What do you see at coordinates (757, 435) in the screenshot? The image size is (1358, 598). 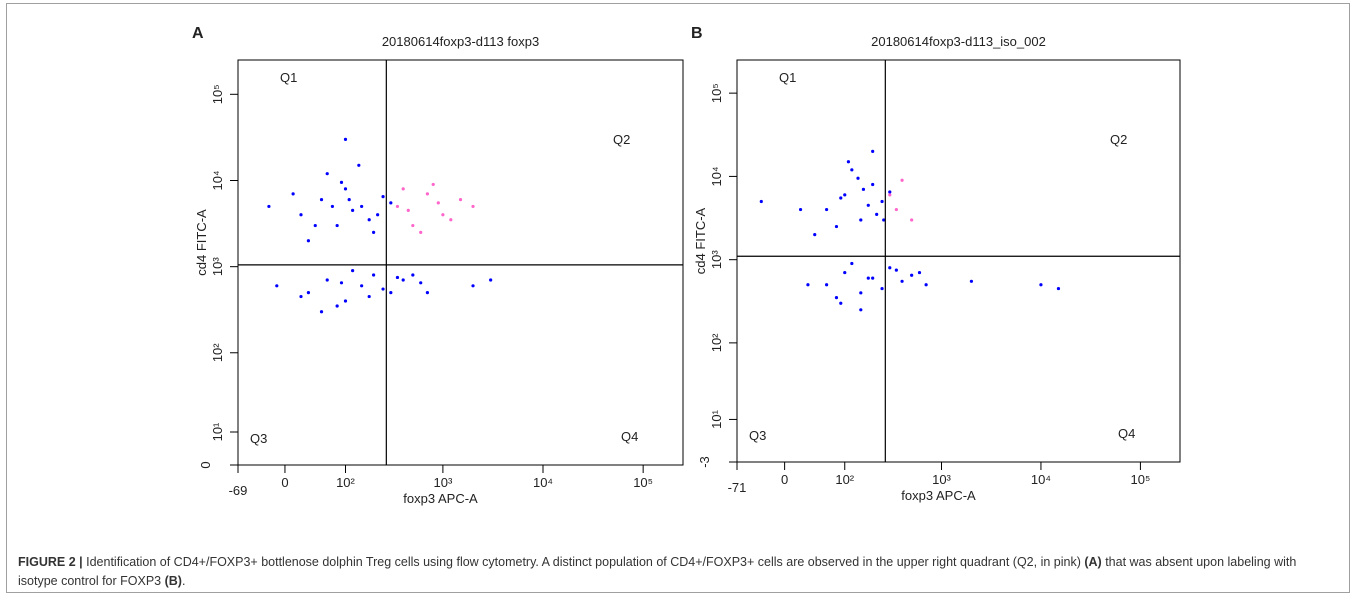 I see `quadrant-label: Q3` at bounding box center [757, 435].